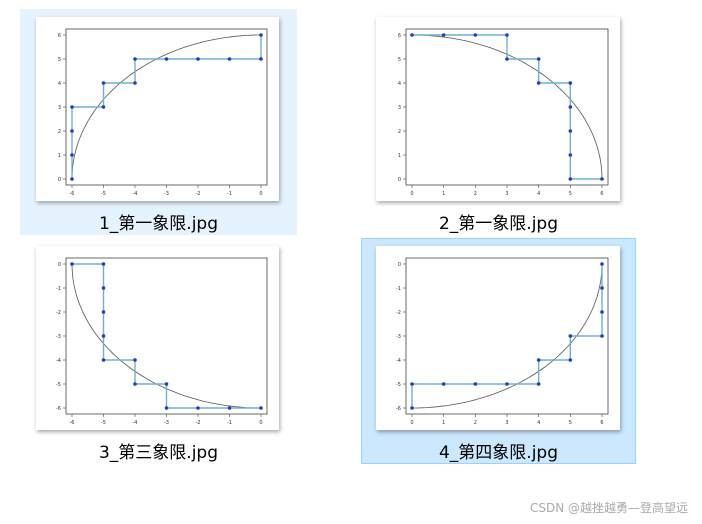  What do you see at coordinates (58, 313) in the screenshot?
I see `y-tick-label: -2` at bounding box center [58, 313].